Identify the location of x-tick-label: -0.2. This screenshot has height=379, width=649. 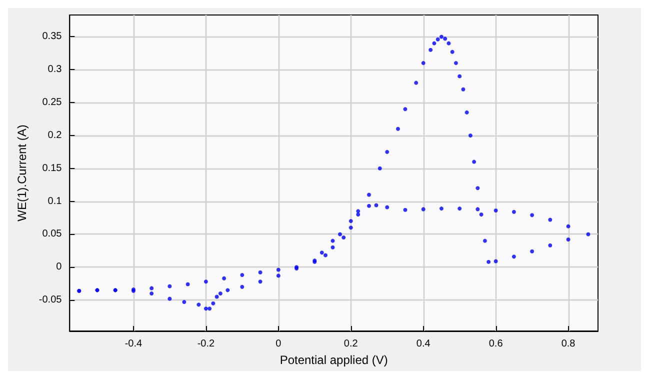
(206, 344).